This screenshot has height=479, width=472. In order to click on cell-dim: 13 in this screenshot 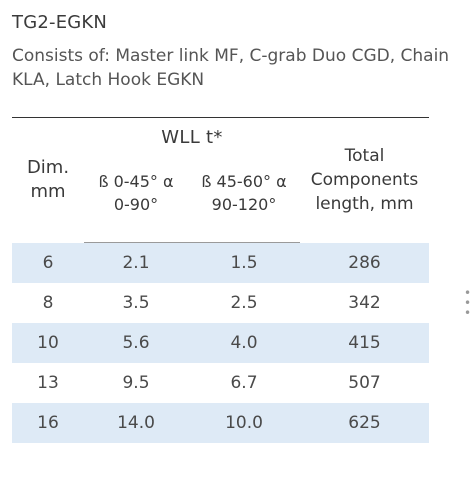, I will do `click(48, 383)`.